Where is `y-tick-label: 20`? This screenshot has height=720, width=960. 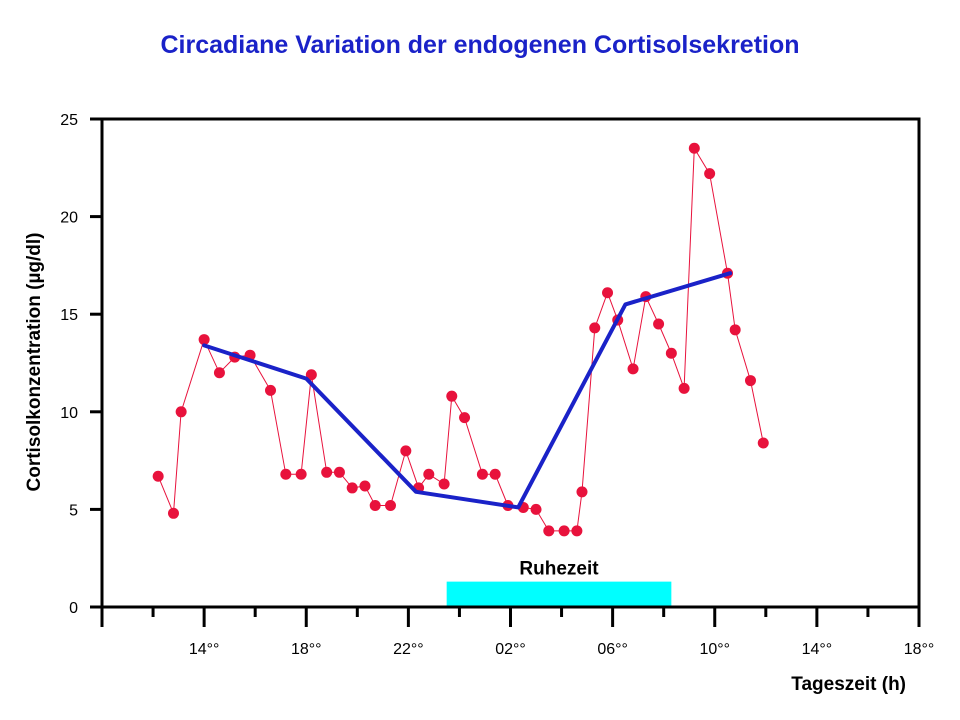 y-tick-label: 20 is located at coordinates (69, 218).